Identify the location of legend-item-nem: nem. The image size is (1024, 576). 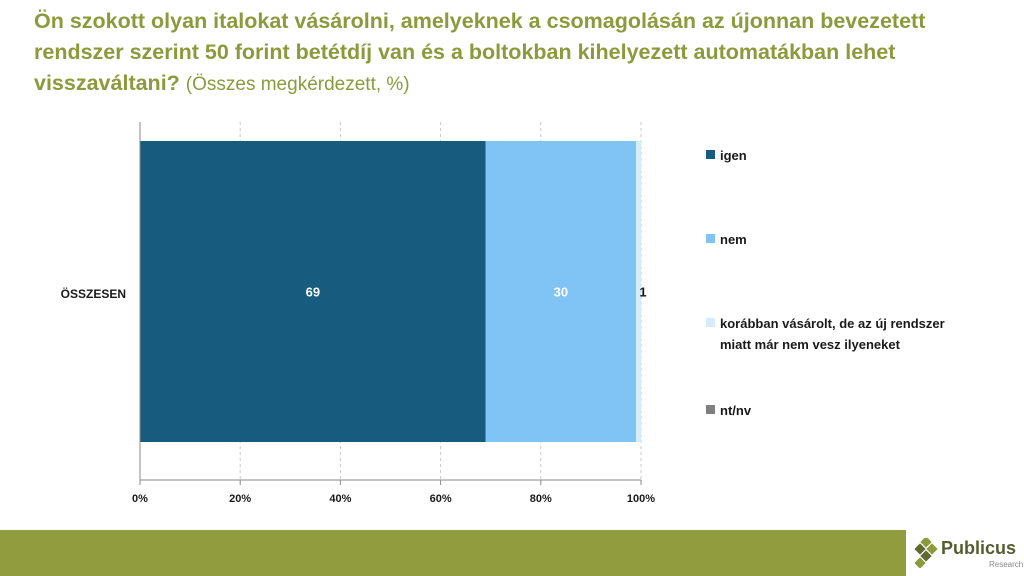
(836, 239).